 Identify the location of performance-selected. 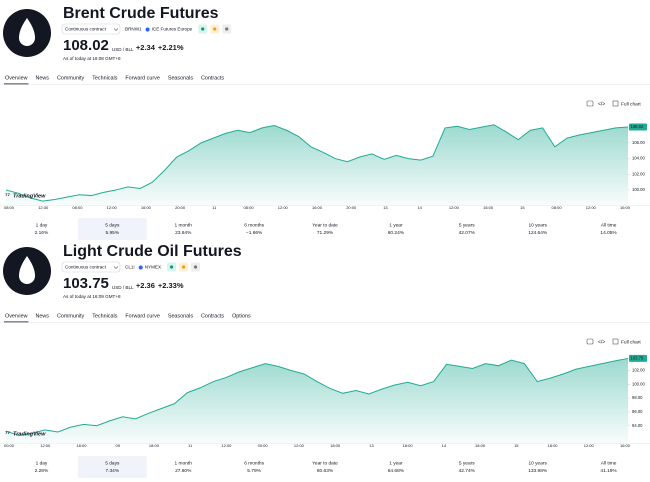
(112, 467).